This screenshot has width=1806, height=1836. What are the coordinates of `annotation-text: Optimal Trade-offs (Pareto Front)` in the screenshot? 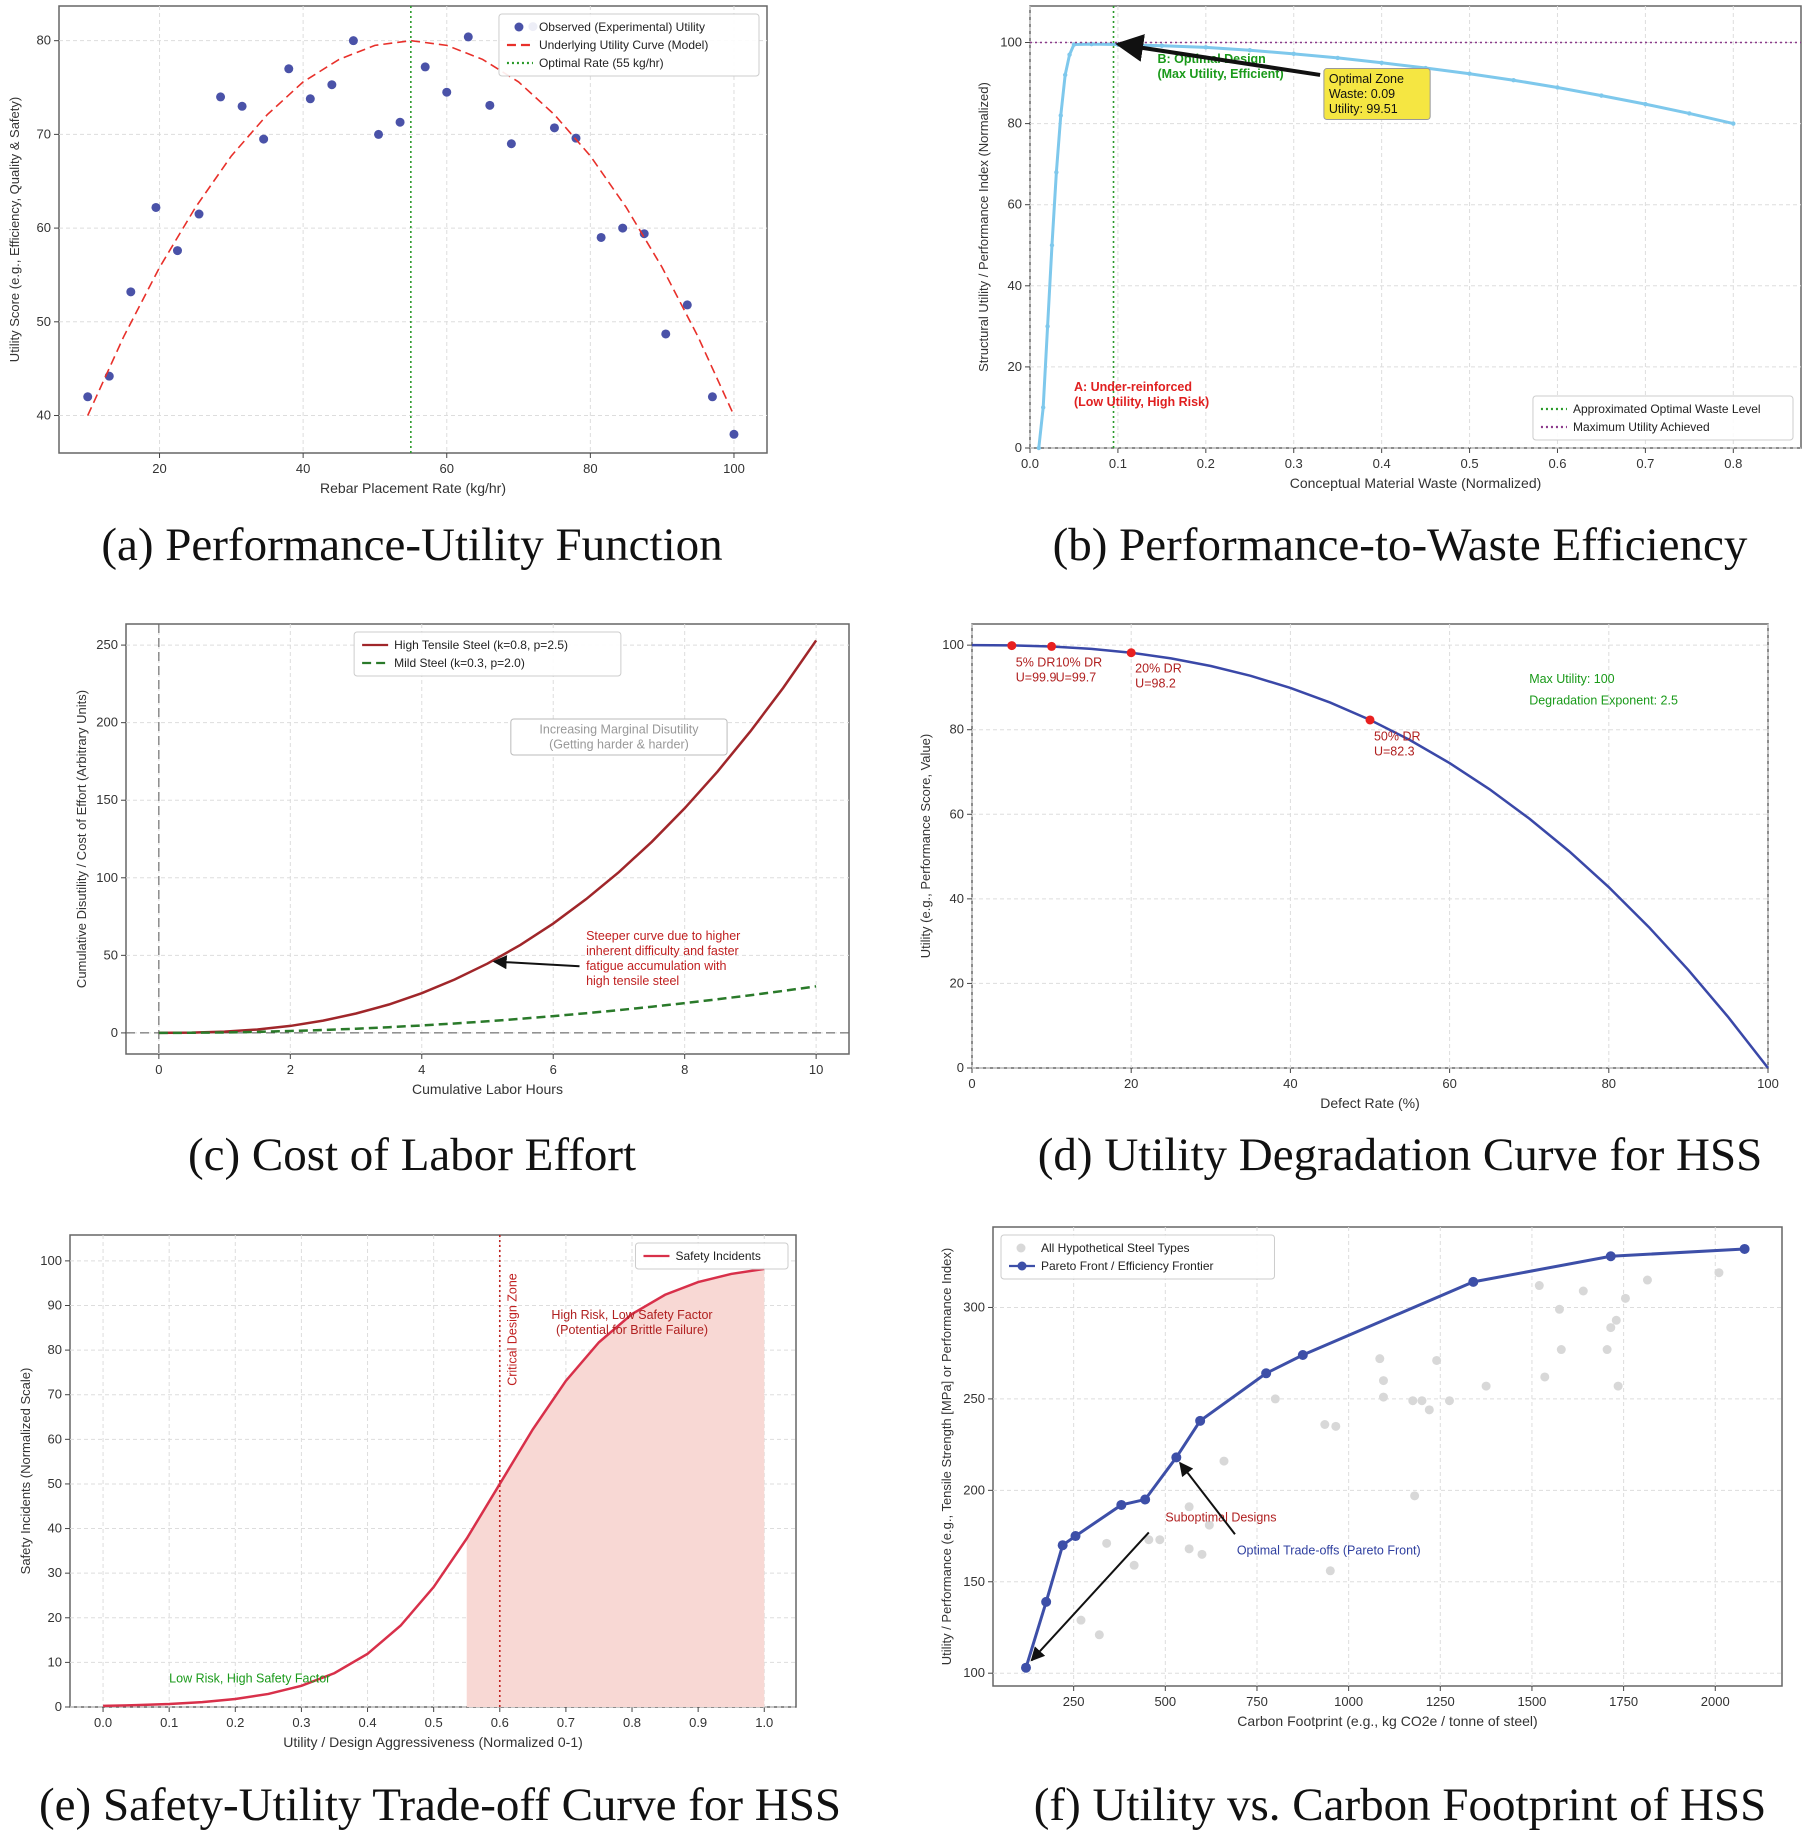 It's located at (1329, 1550).